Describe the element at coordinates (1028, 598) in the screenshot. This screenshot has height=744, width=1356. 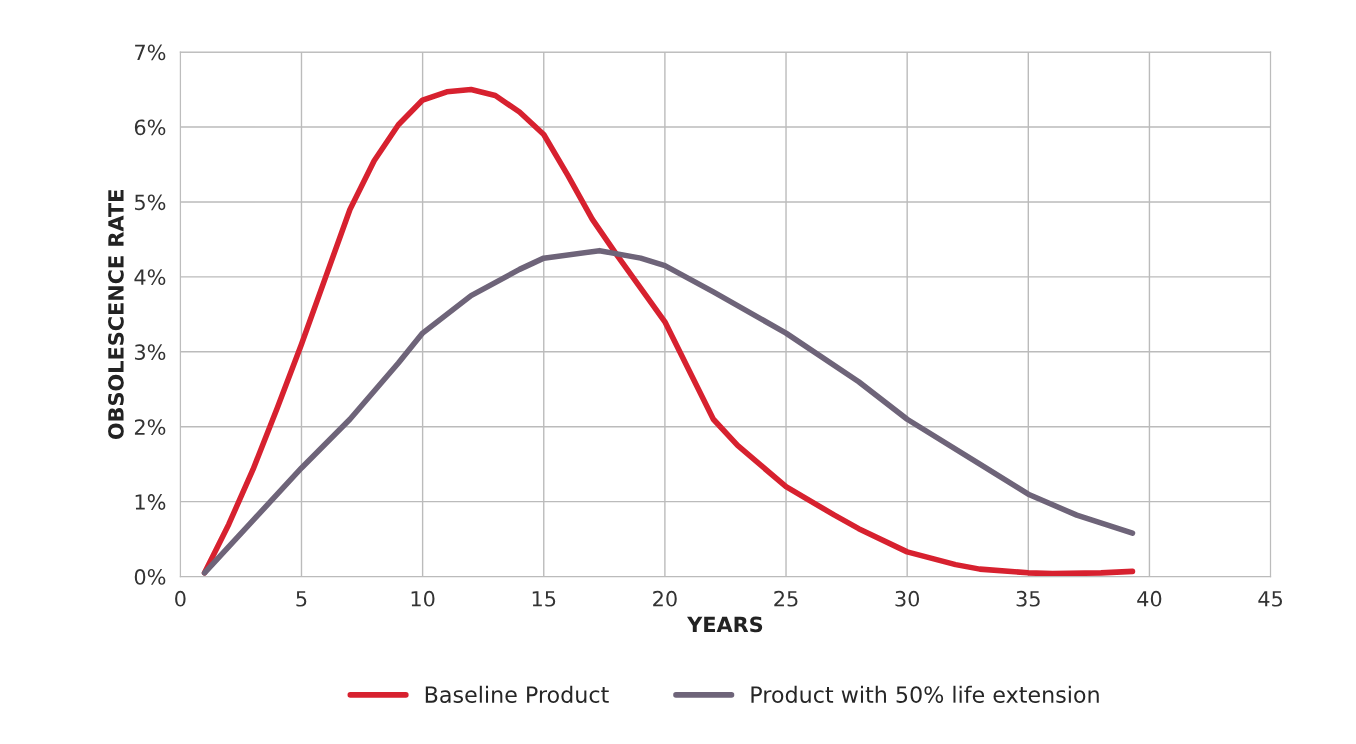
I see `x-tick-label: 35` at that location.